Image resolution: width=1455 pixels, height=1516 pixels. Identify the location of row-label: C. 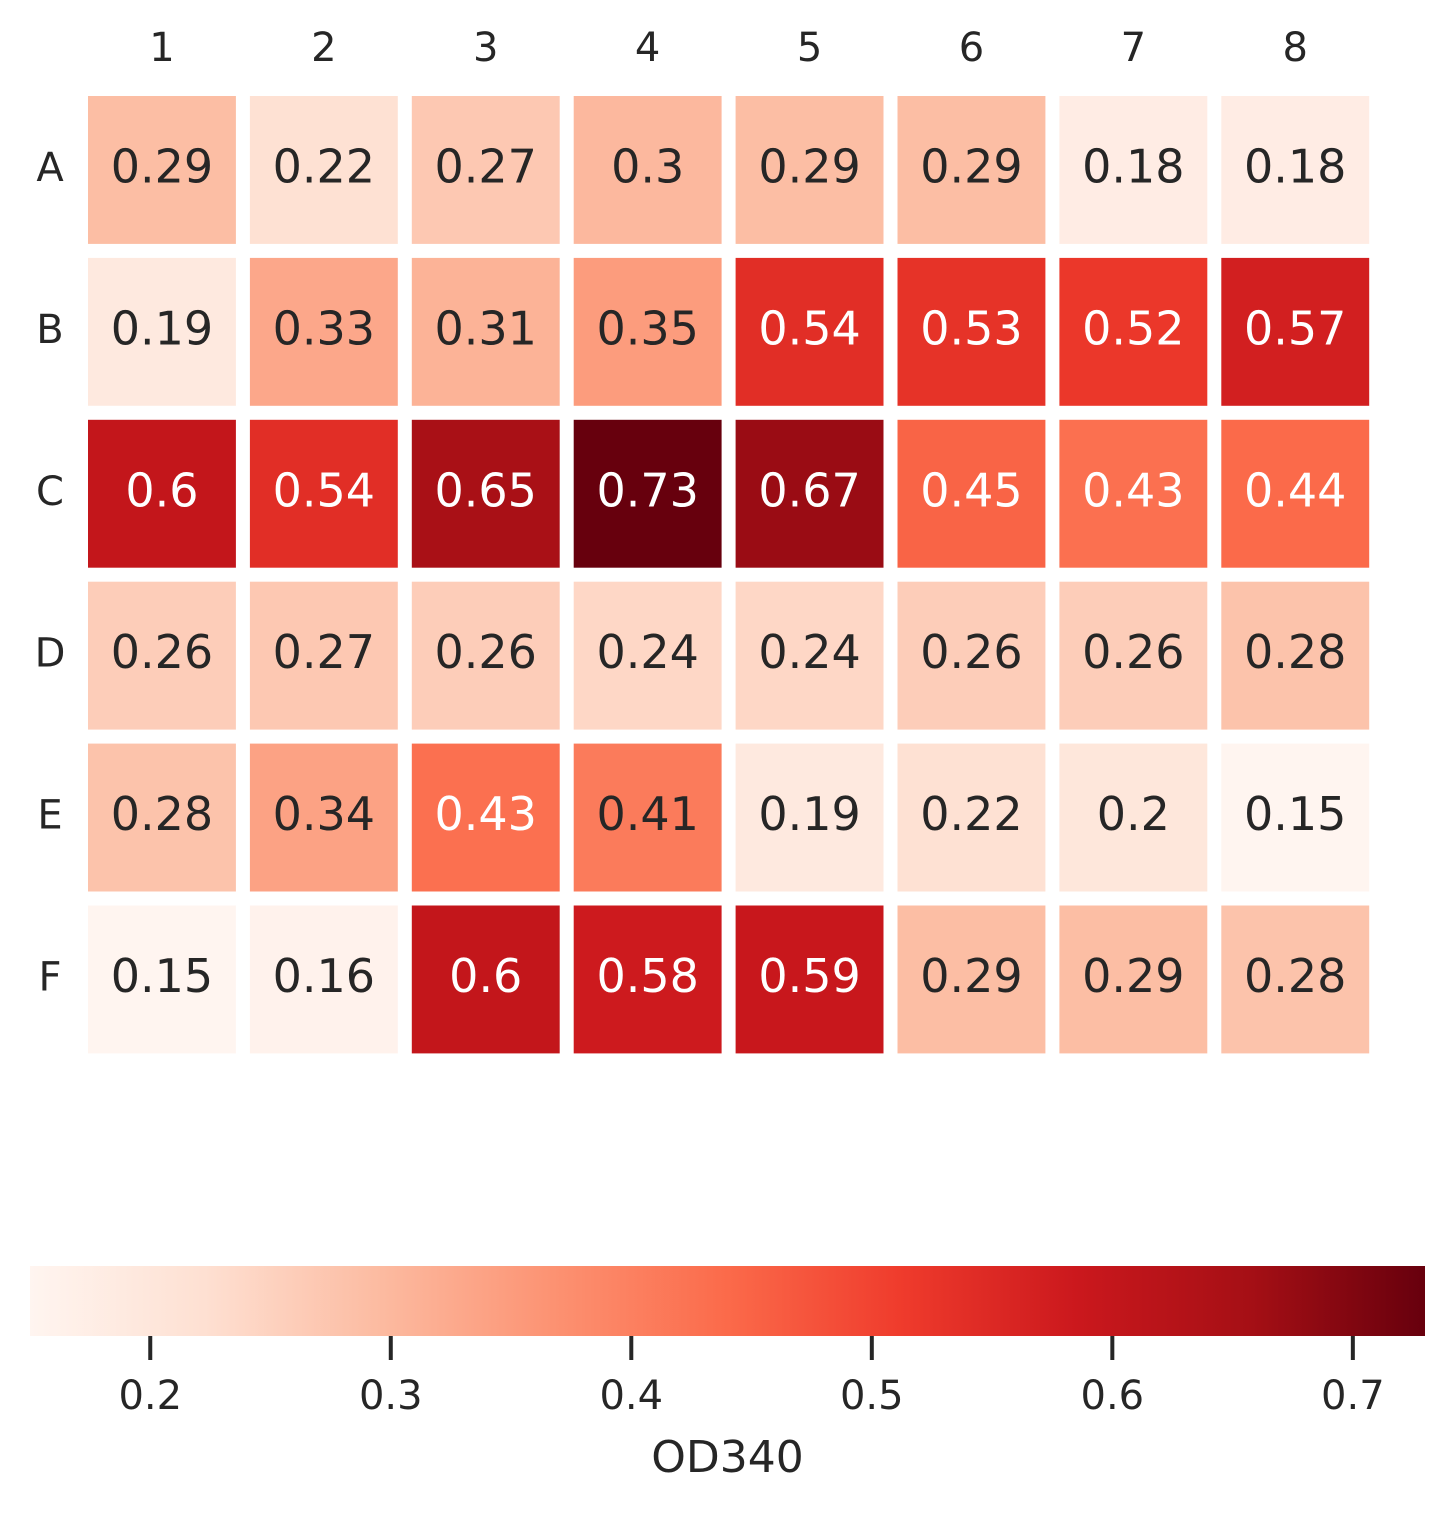
(50, 492).